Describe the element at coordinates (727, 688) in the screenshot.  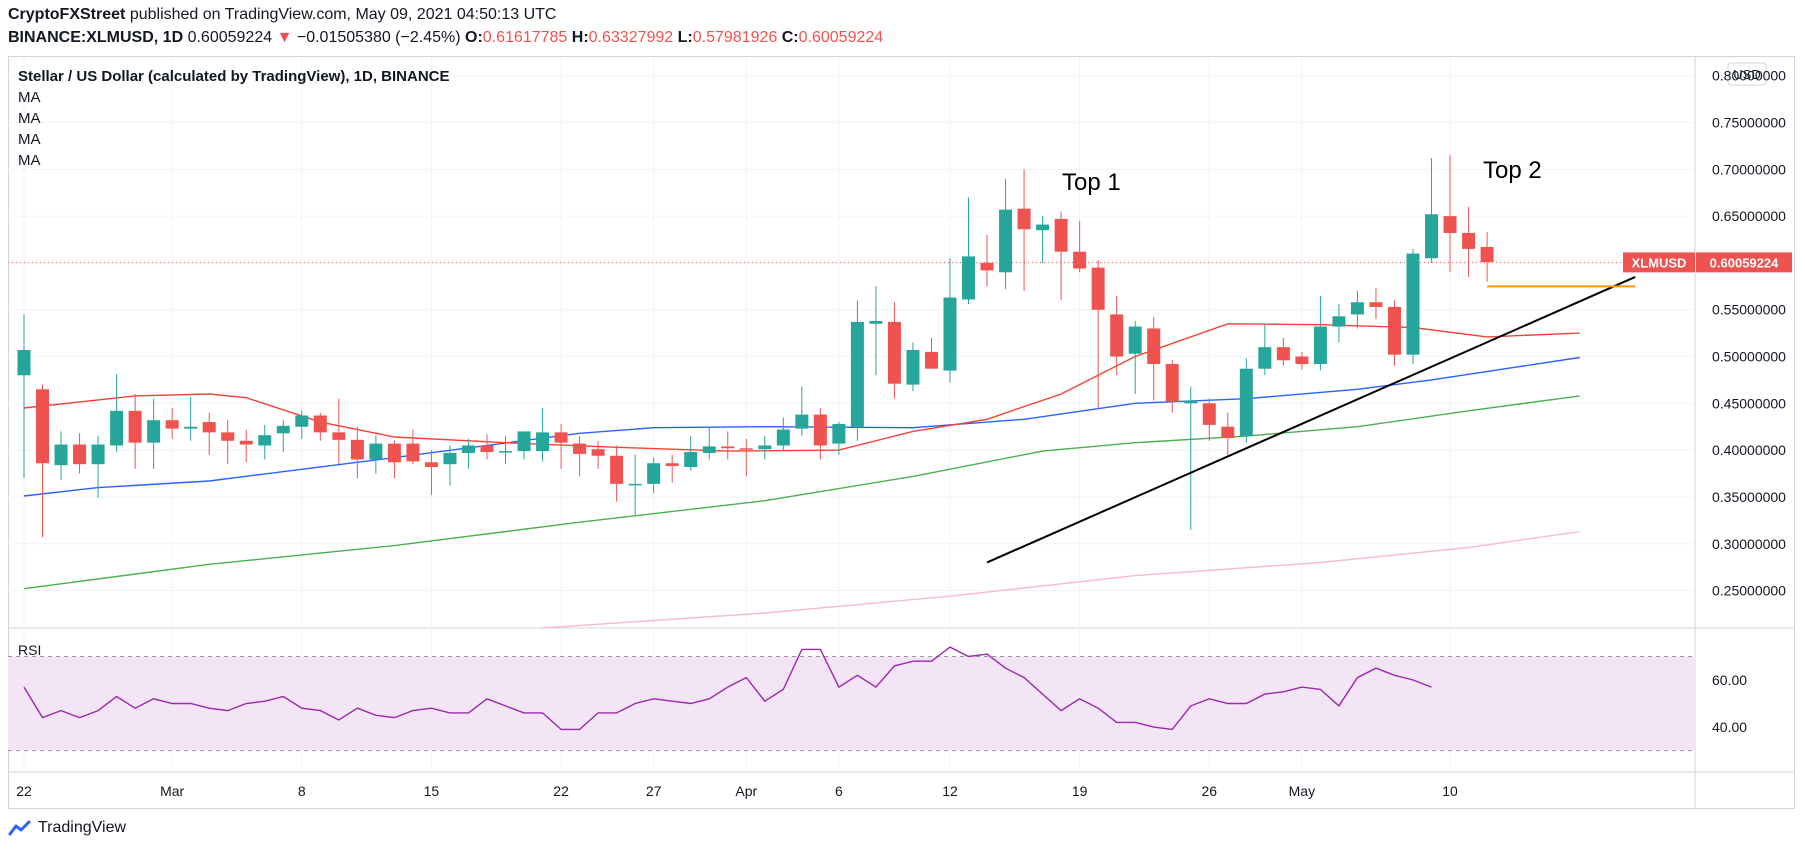
I see `rsi-line` at that location.